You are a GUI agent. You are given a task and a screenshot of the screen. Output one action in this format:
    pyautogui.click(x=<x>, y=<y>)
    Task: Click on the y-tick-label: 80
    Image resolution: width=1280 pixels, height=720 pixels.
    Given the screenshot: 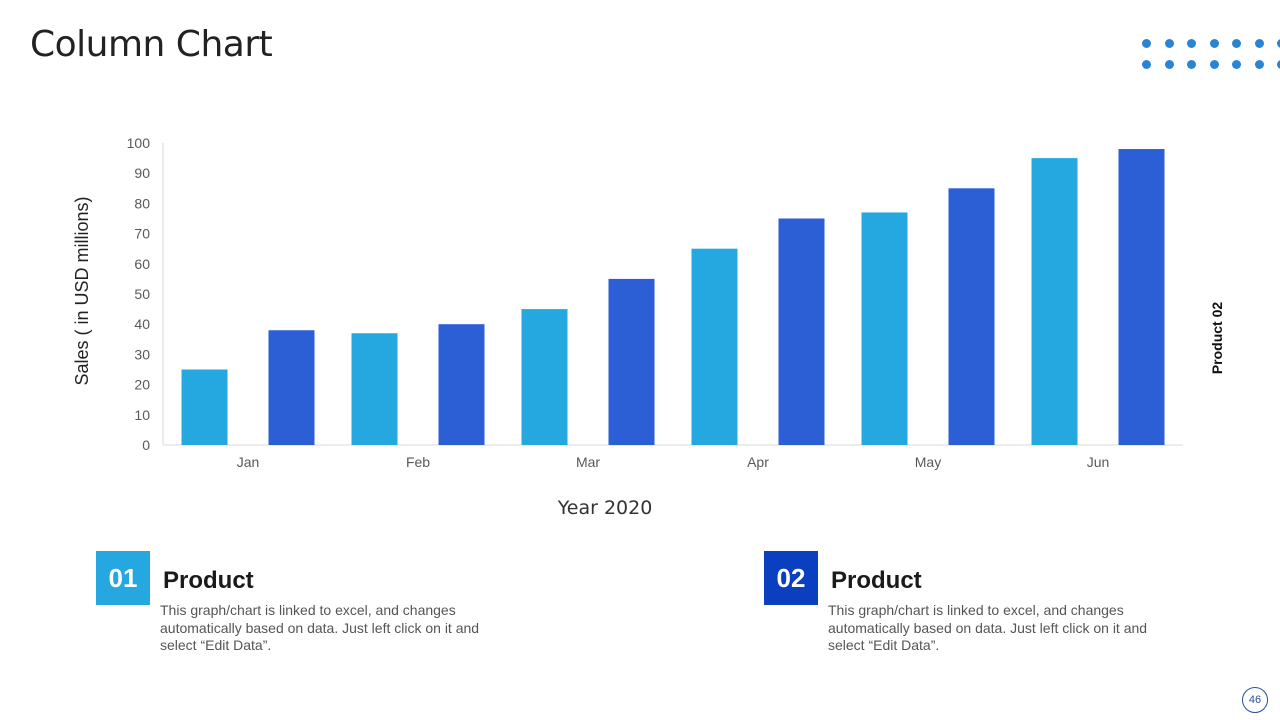 What is the action you would take?
    pyautogui.click(x=142, y=203)
    